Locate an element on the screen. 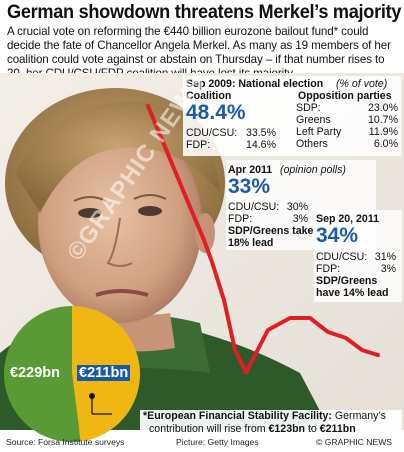  pie-label-yellow: €211bn is located at coordinates (104, 373).